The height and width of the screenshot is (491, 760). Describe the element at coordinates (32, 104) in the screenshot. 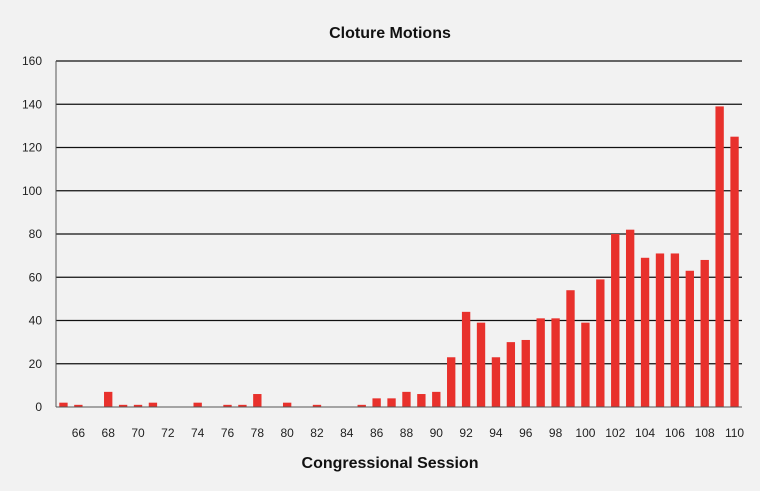

I see `y-tick-label: 140` at that location.